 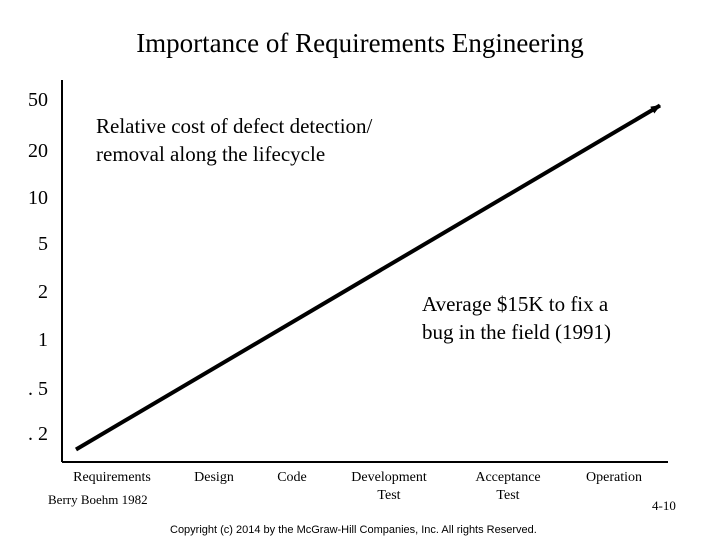 What do you see at coordinates (516, 332) in the screenshot?
I see `annotation-line: bug in the field (1991)` at bounding box center [516, 332].